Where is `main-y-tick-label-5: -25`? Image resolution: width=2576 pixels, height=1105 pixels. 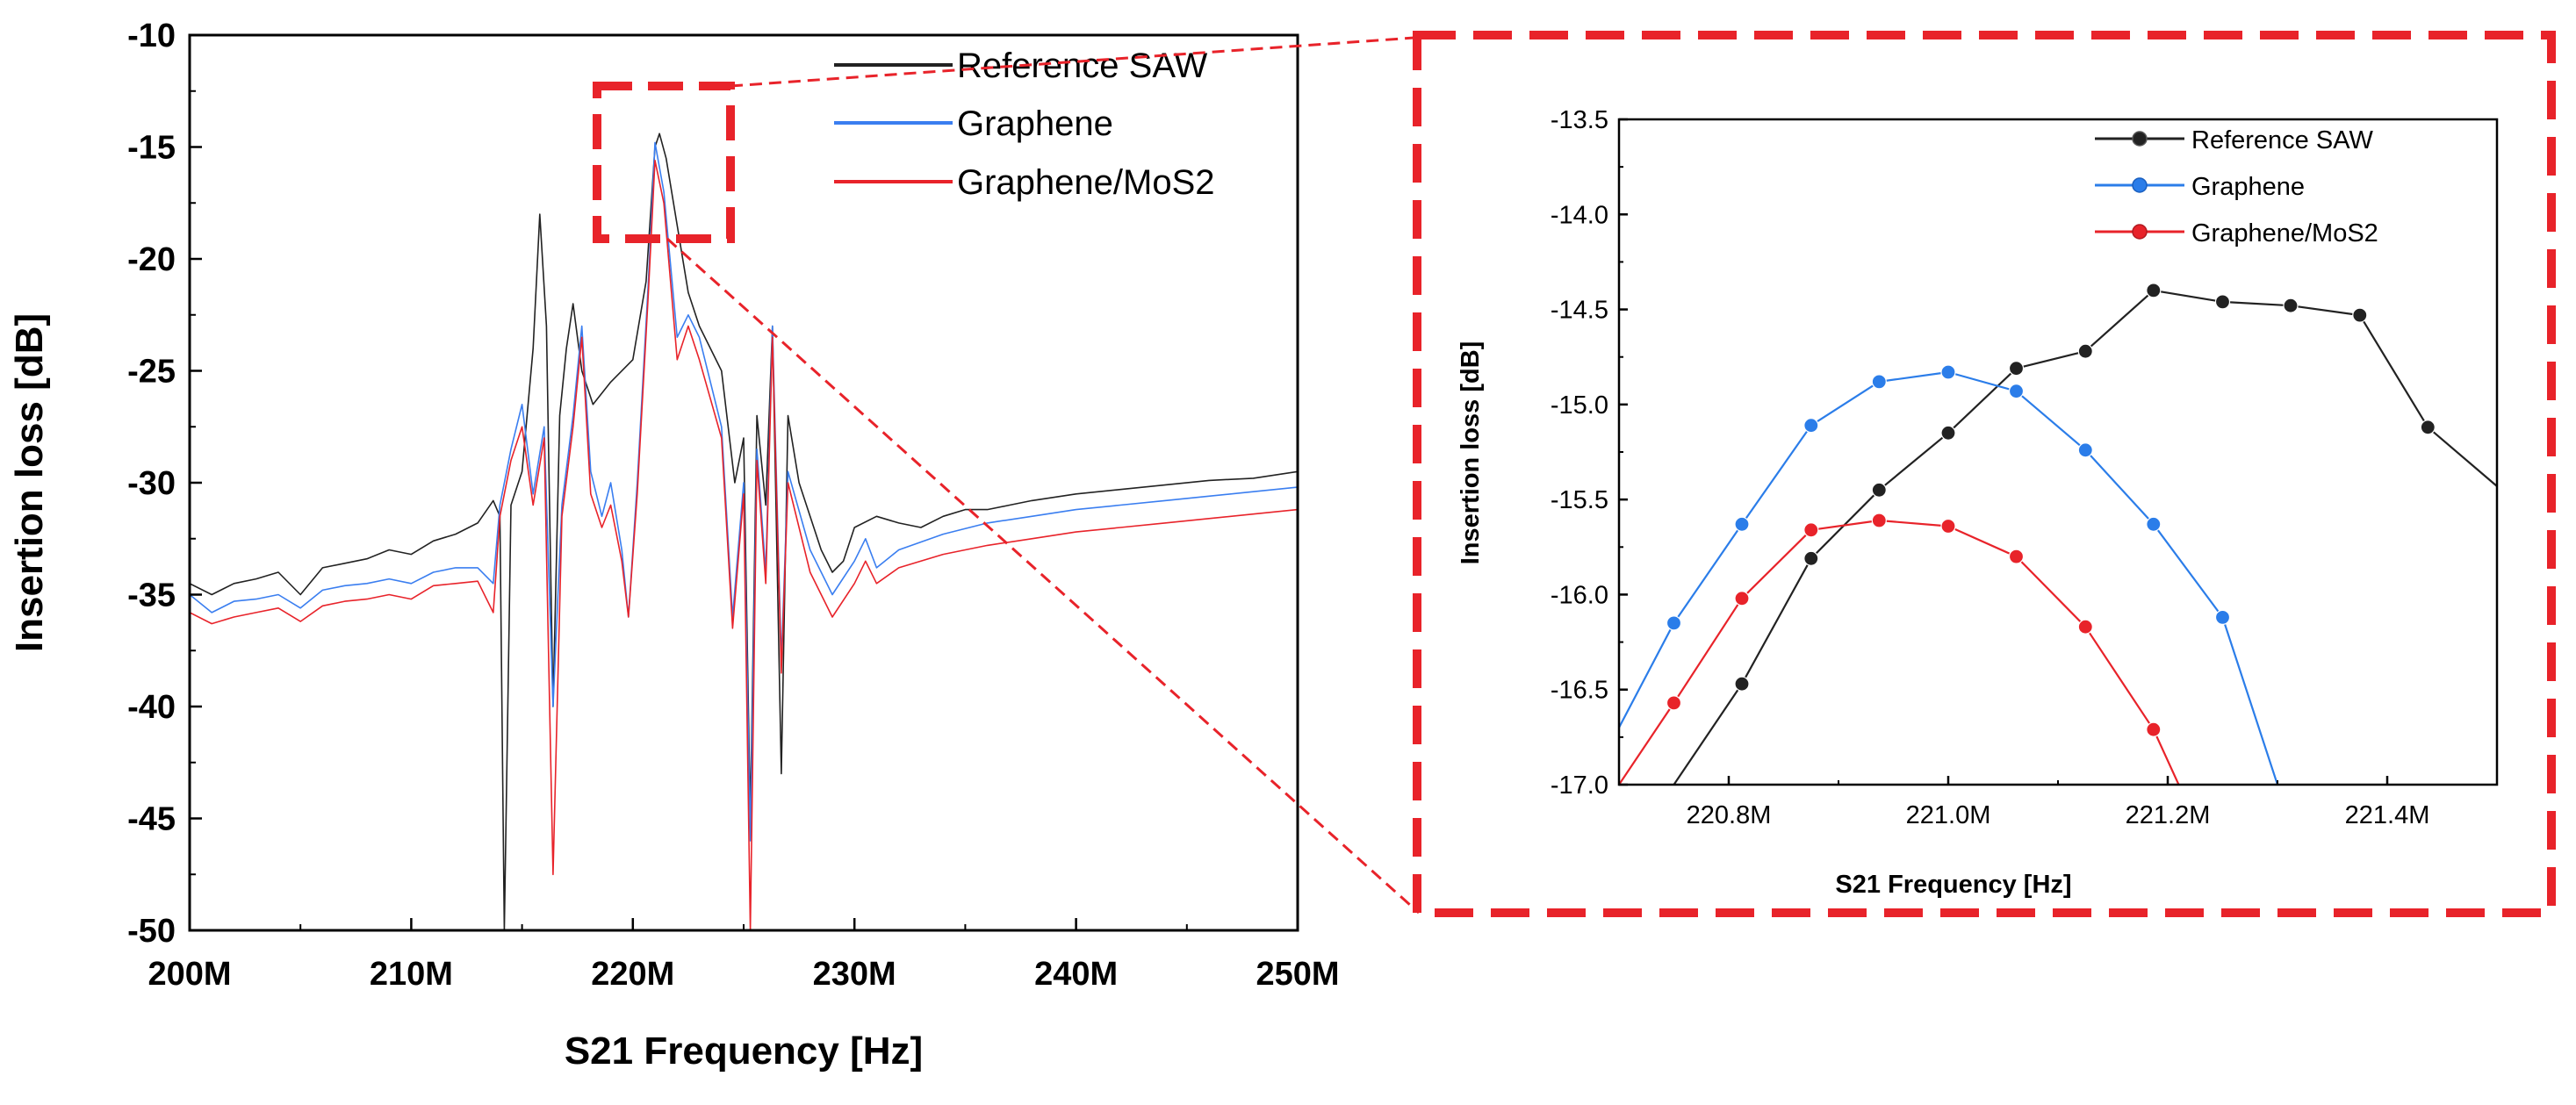
main-y-tick-label-5: -25 is located at coordinates (151, 372).